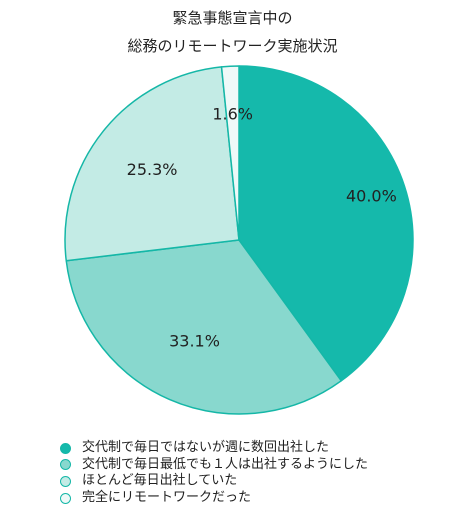  Describe the element at coordinates (371, 196) in the screenshot. I see `pie-slice-label-1: 40.0%` at that location.